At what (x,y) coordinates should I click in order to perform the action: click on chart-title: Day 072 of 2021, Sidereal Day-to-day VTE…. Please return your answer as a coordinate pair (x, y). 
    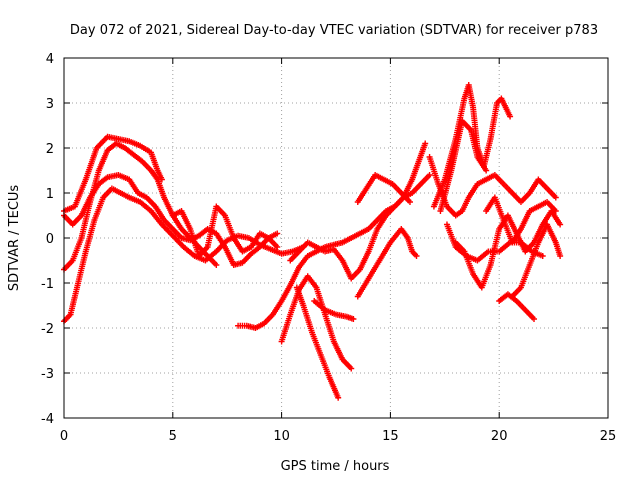
    Looking at the image, I should click on (334, 30).